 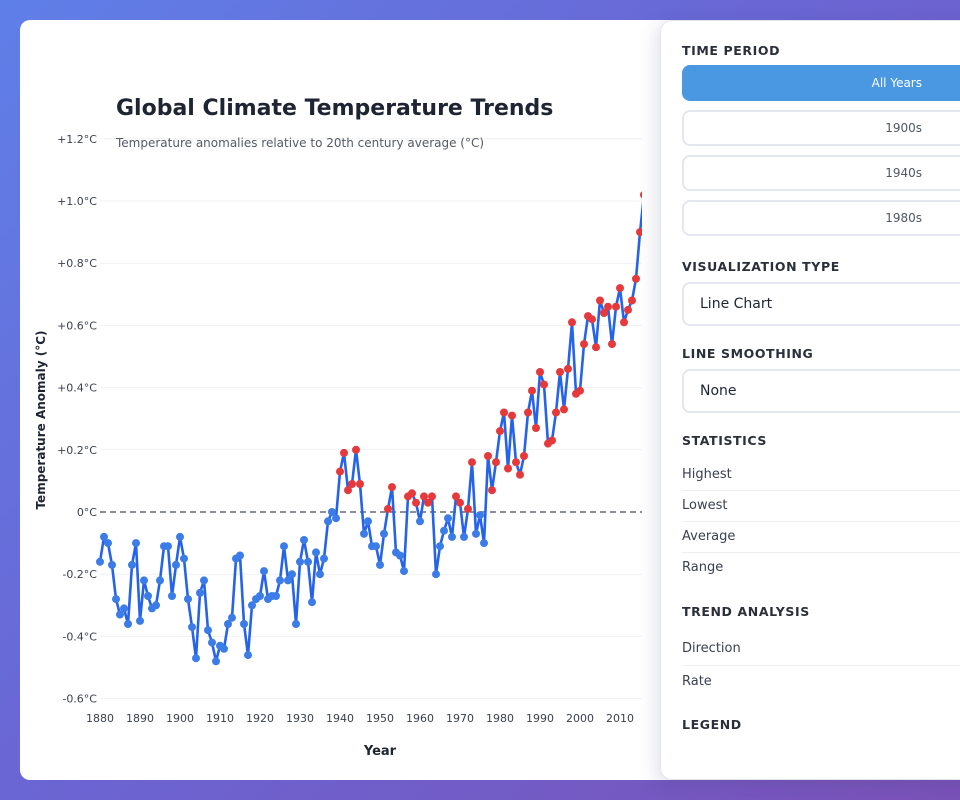 I want to click on data-point-1986, so click(x=524, y=456).